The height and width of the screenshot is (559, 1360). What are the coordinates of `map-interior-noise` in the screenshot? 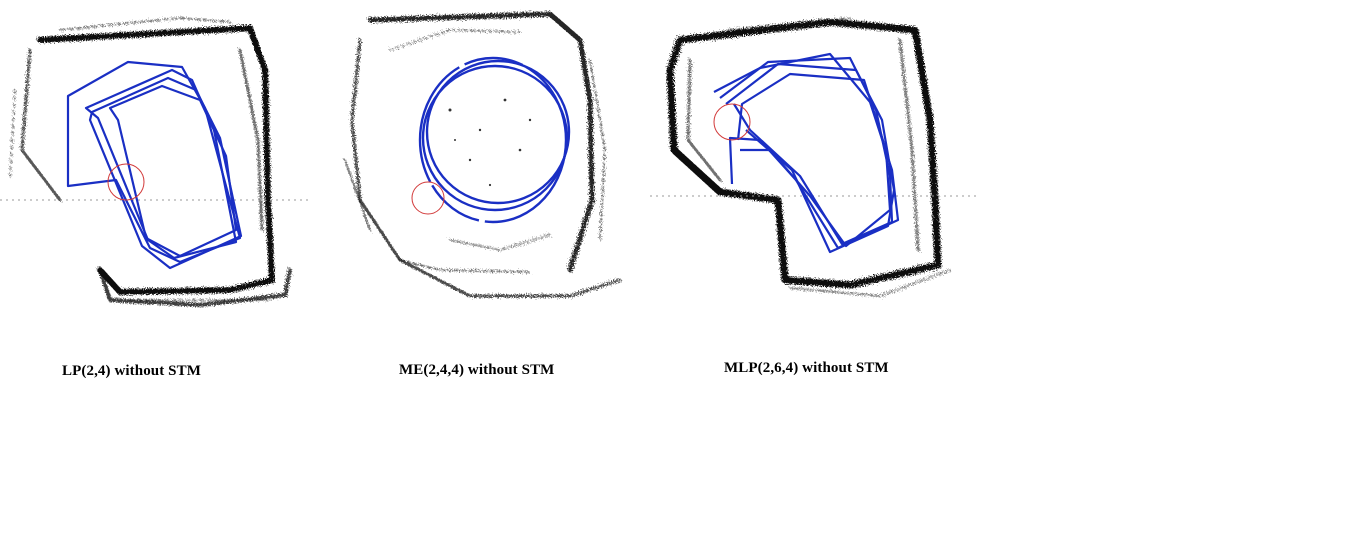 It's located at (490, 142).